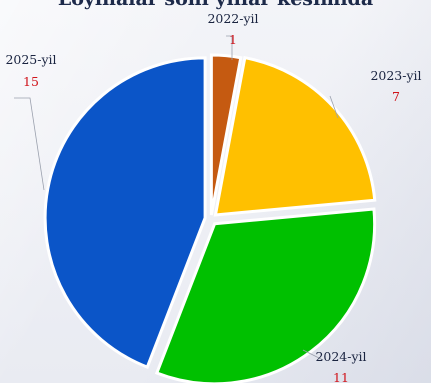  I want to click on data-label-category-2024-yil: 2024-yil, so click(340, 356).